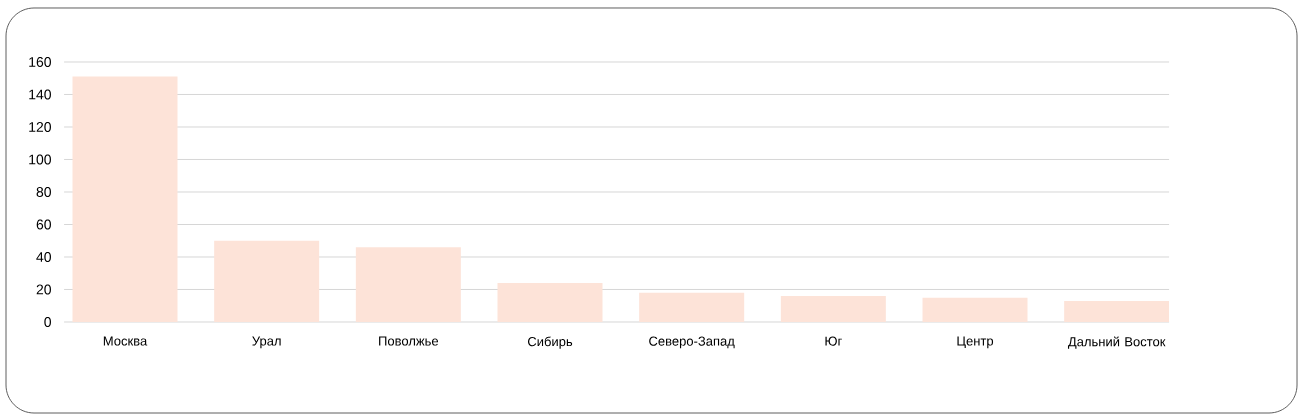 This screenshot has width=1303, height=416. What do you see at coordinates (409, 341) in the screenshot?
I see `x-tick-label: Поволжье` at bounding box center [409, 341].